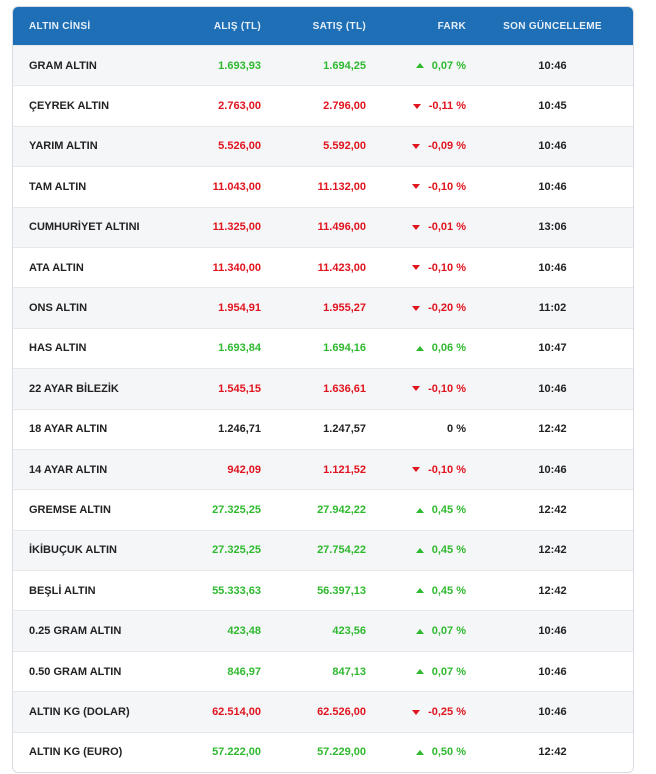 The width and height of the screenshot is (656, 774). What do you see at coordinates (552, 227) in the screenshot?
I see `last-update-time: 13:06` at bounding box center [552, 227].